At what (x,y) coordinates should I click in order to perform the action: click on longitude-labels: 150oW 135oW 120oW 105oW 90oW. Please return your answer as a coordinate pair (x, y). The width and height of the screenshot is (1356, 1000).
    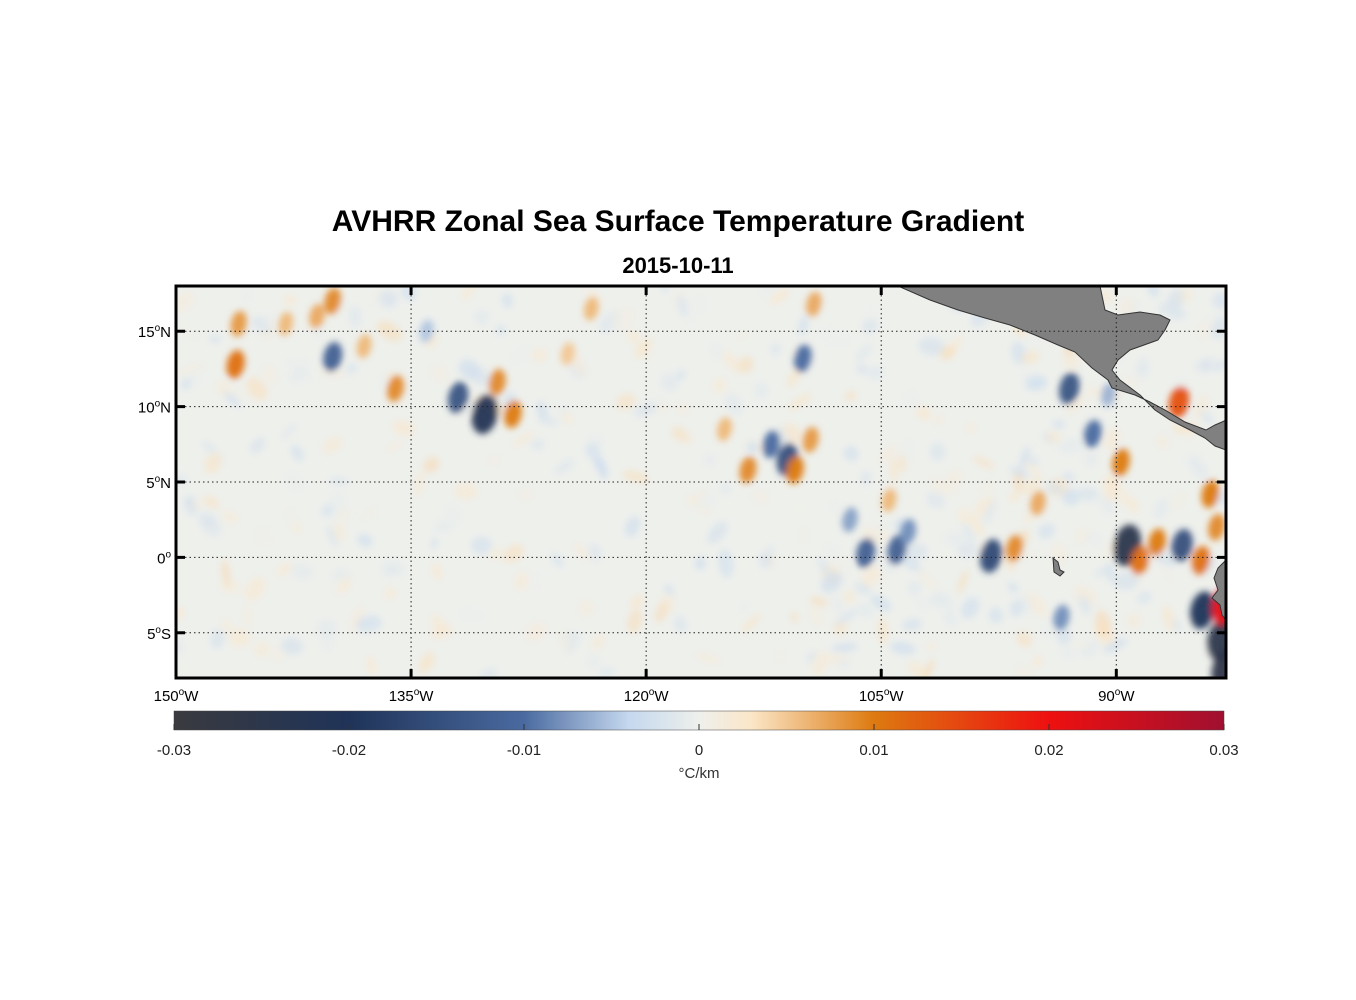
    Looking at the image, I should click on (645, 696).